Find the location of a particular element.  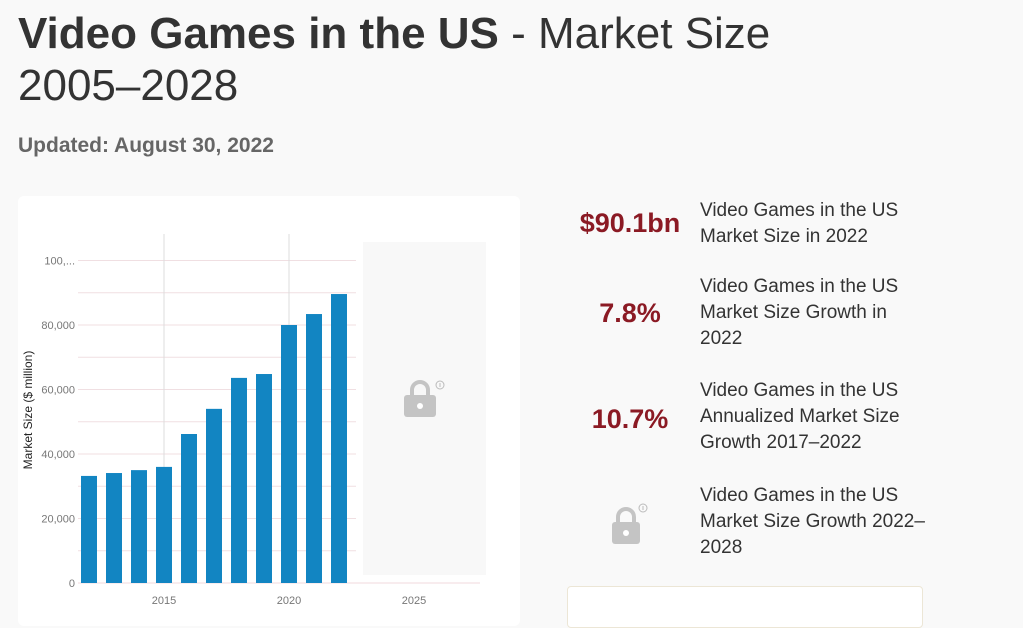

y-tick-label: 60,000 is located at coordinates (58, 391).